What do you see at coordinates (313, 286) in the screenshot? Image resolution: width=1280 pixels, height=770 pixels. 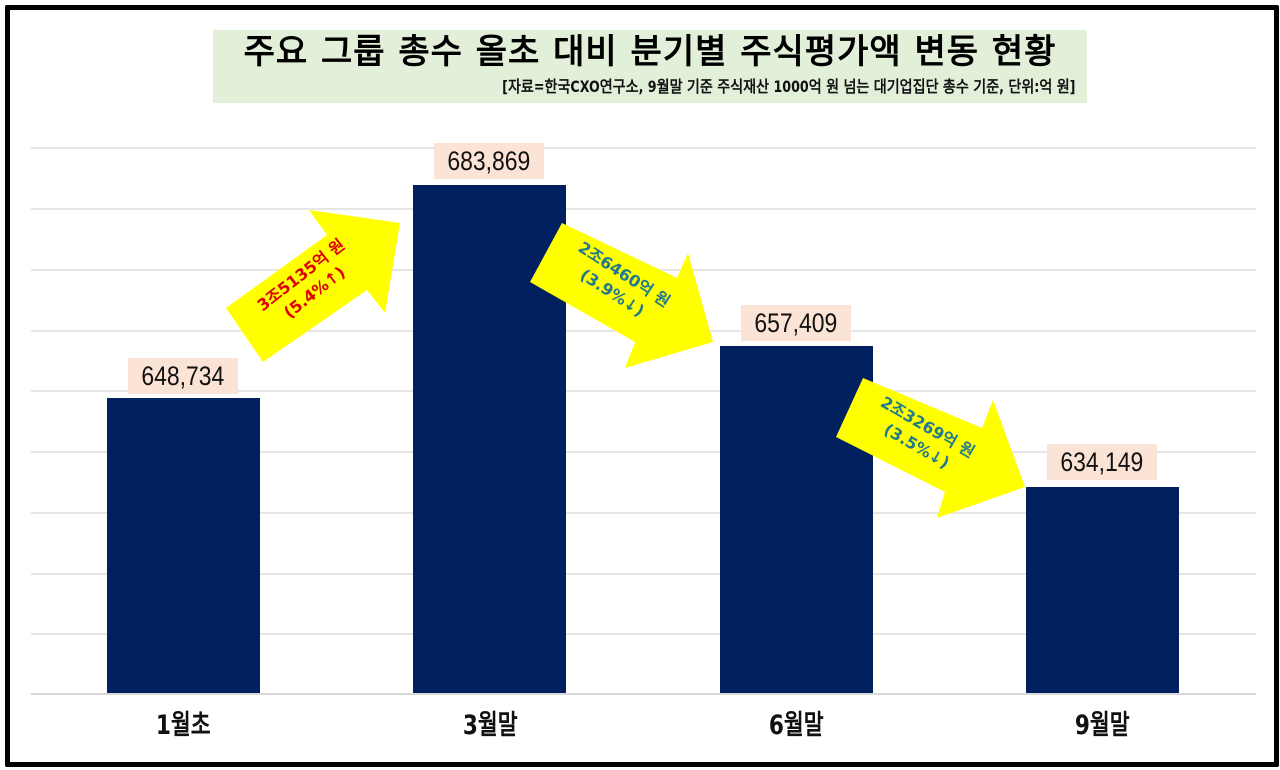 I see `arrow-up-icon` at bounding box center [313, 286].